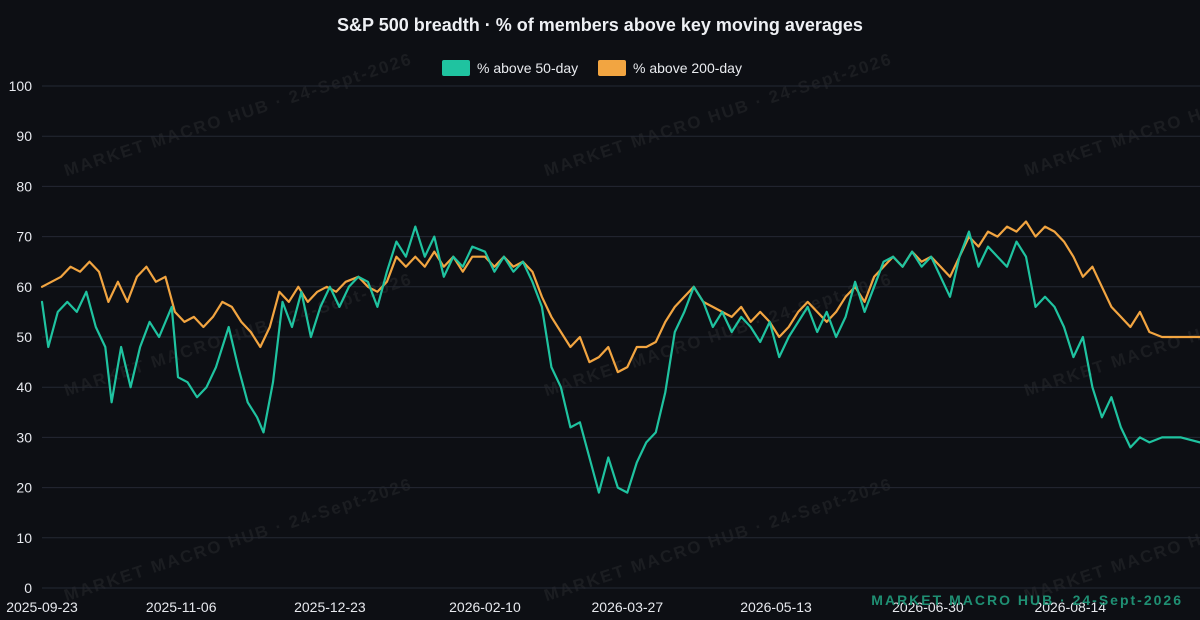 The image size is (1200, 620). I want to click on legend-item-50-day: % above 50-day, so click(510, 68).